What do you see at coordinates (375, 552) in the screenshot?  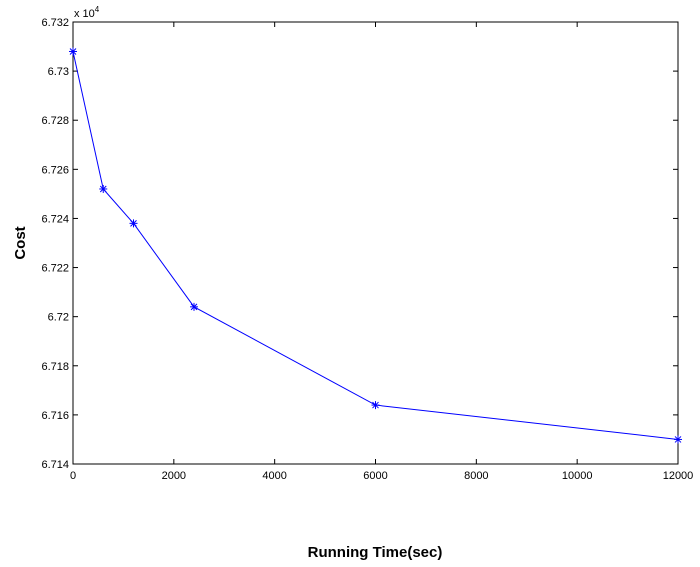 I see `x-axis-title: Running Time(sec)` at bounding box center [375, 552].